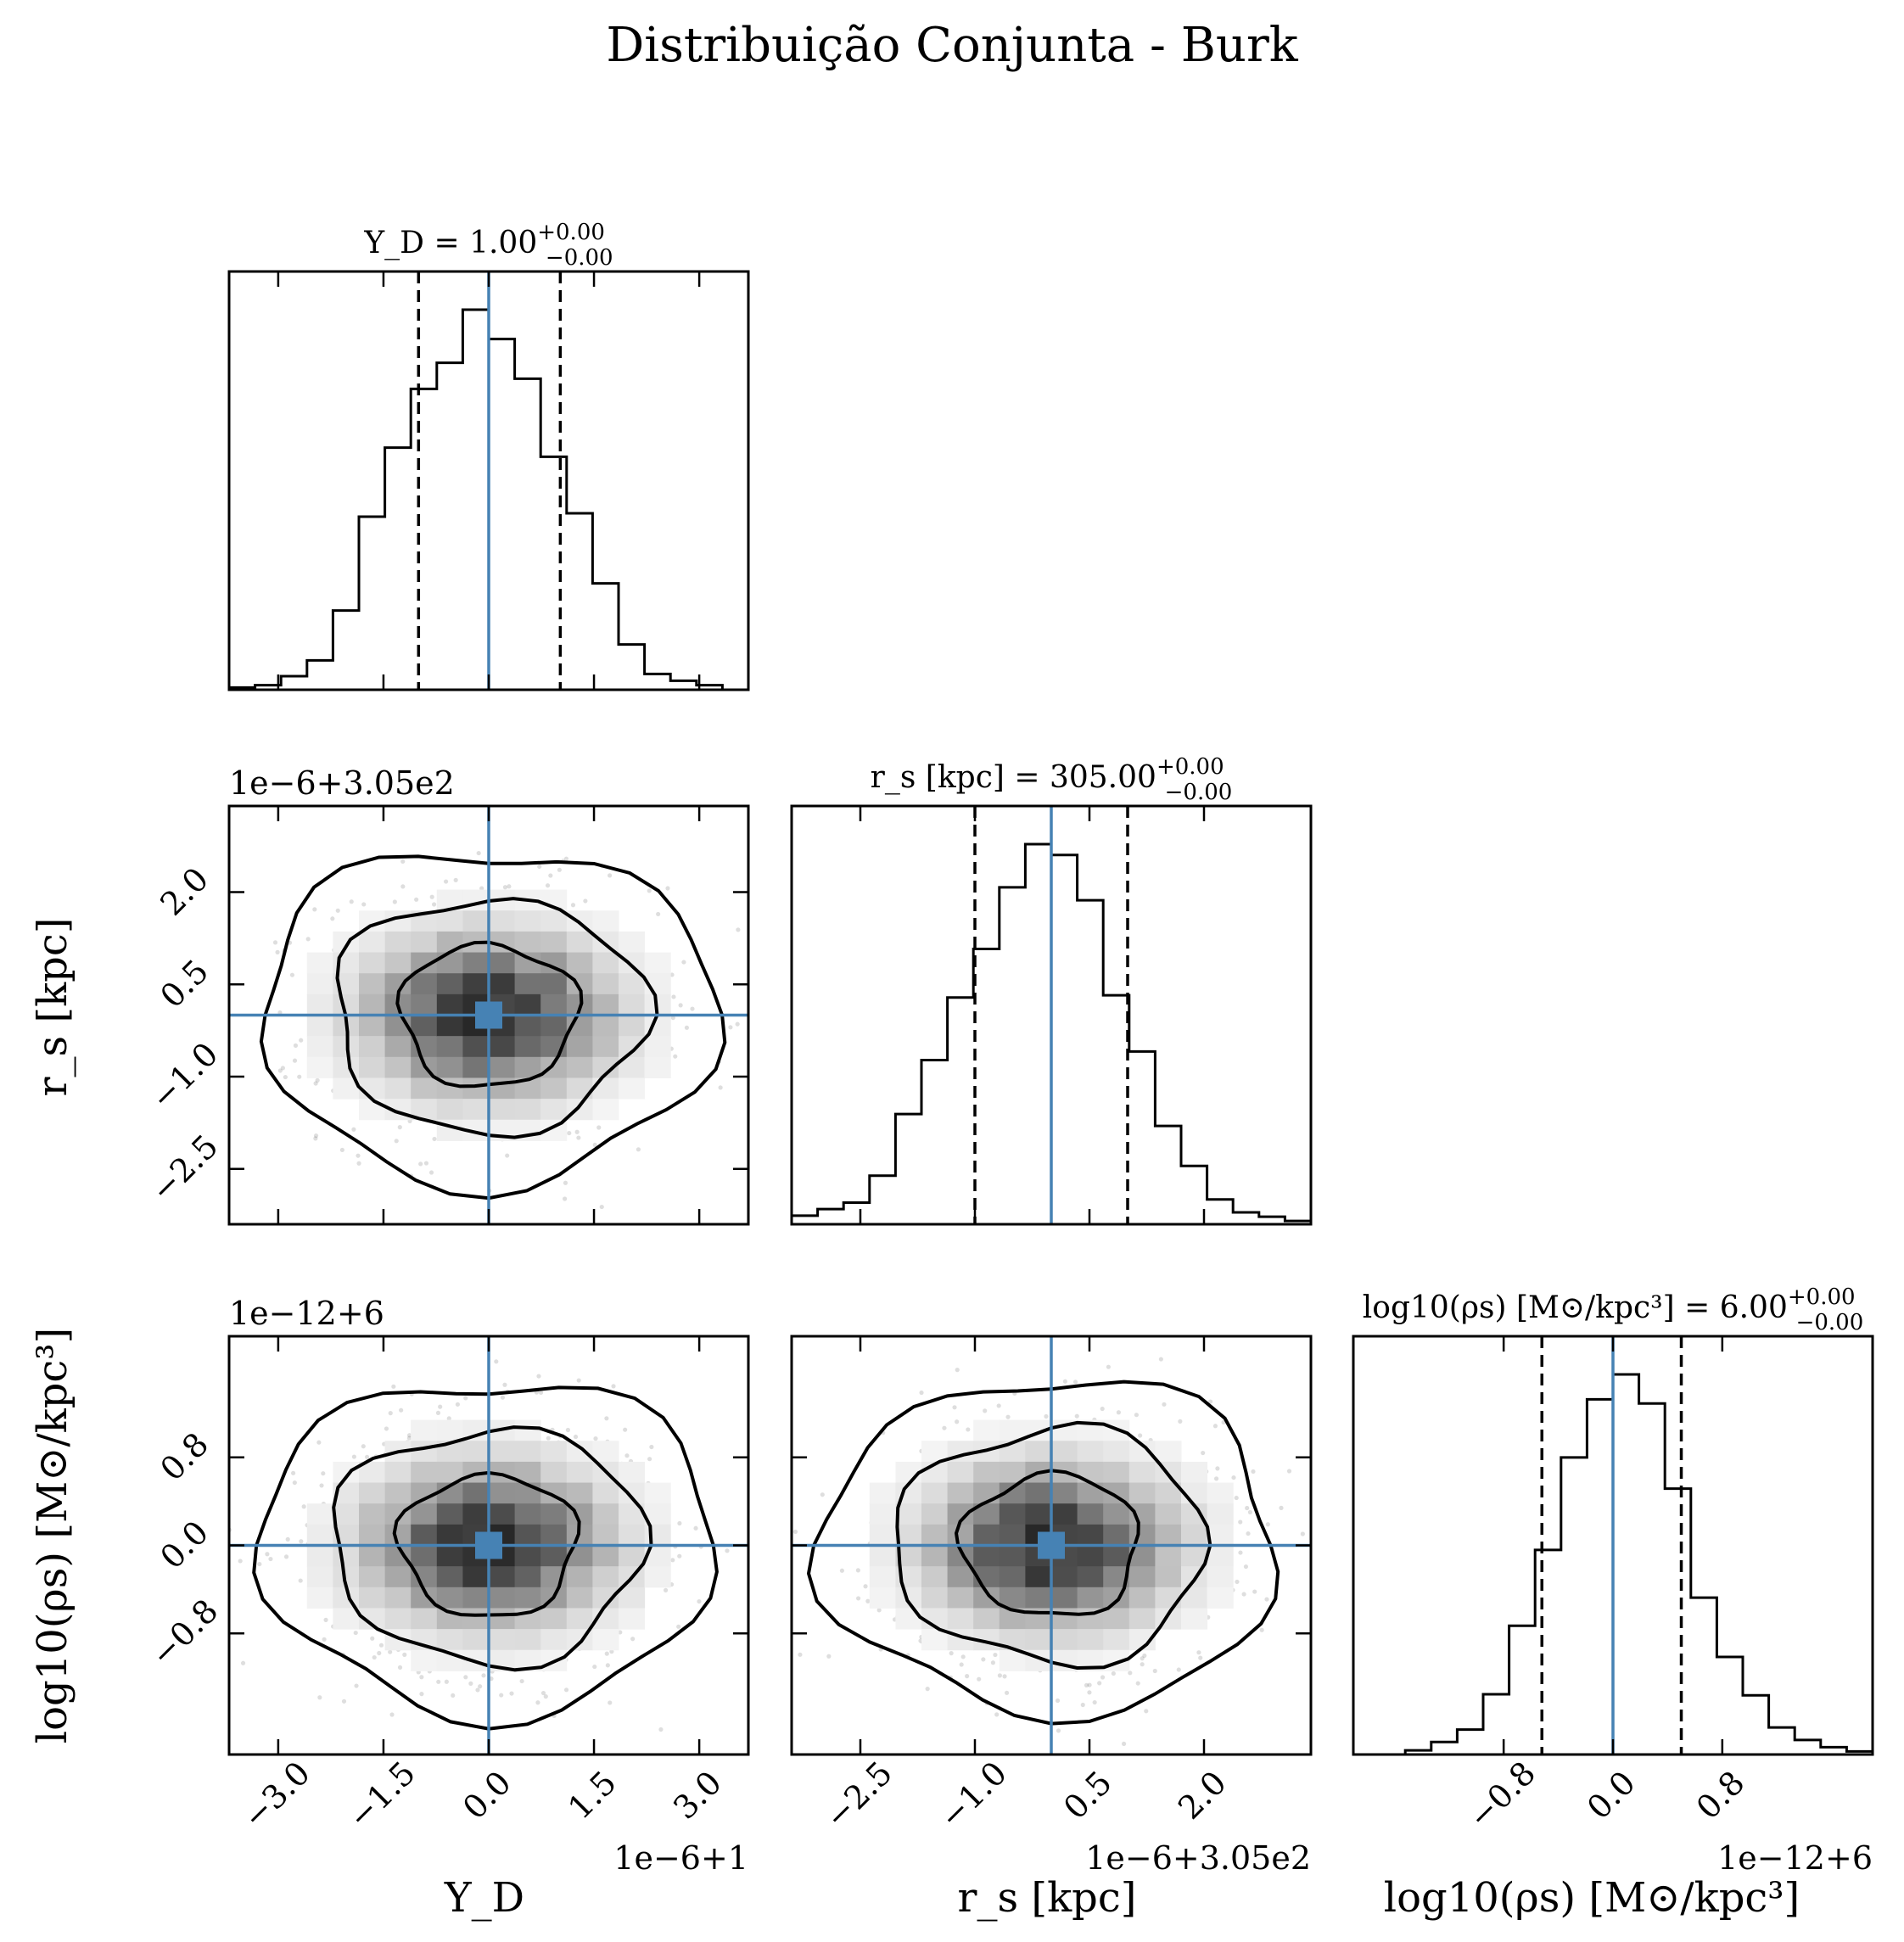  What do you see at coordinates (1611, 1795) in the screenshot?
I see `x-tick-label: 0.0` at bounding box center [1611, 1795].